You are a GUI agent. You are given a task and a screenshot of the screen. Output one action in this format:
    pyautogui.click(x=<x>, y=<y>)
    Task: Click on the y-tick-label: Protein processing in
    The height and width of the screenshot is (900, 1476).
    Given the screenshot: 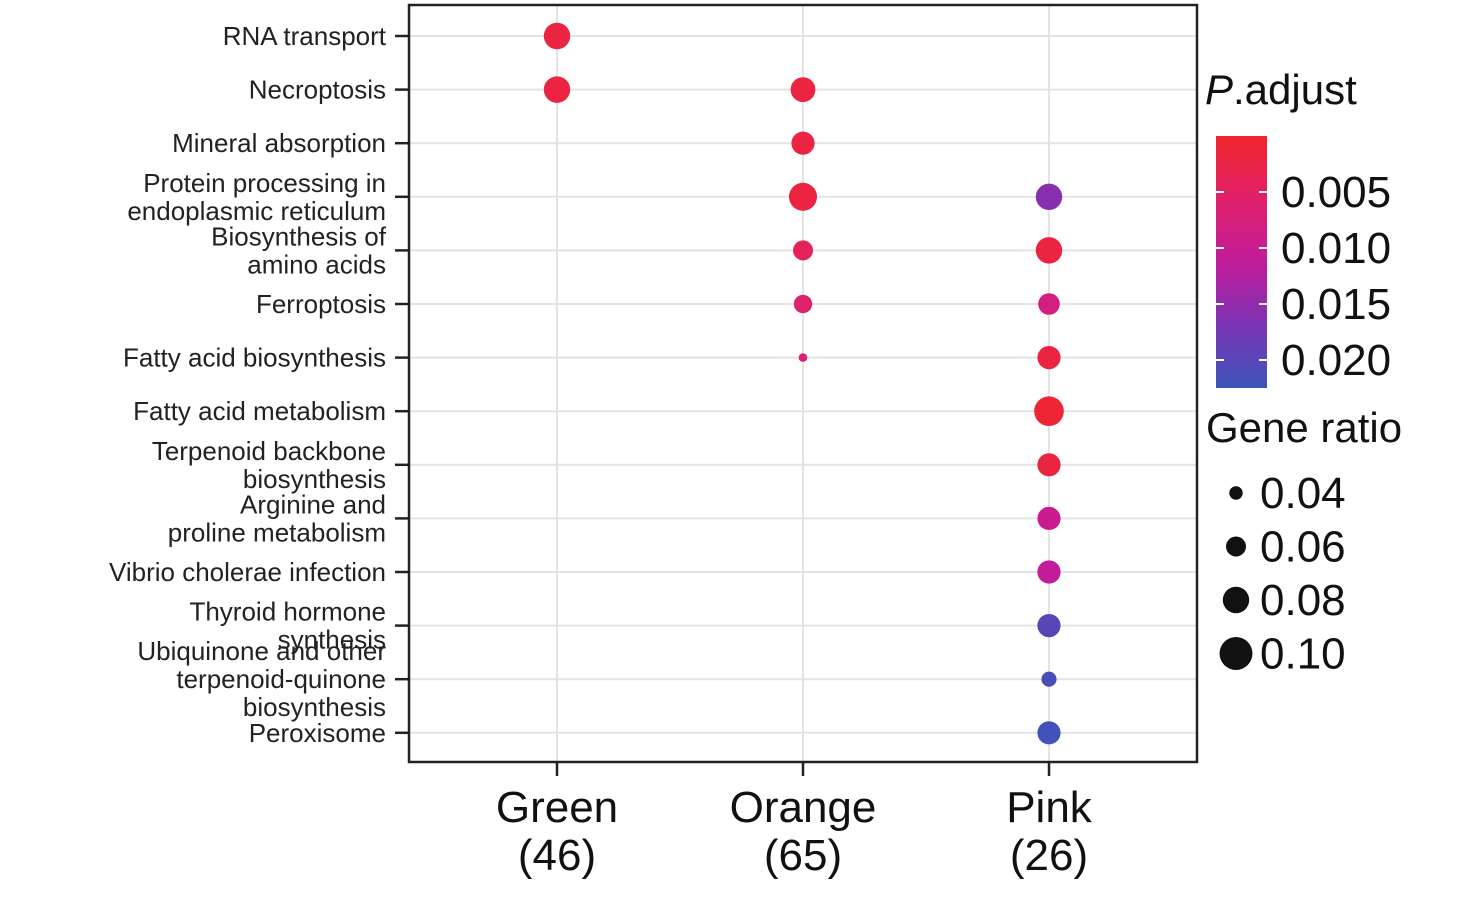 What is the action you would take?
    pyautogui.click(x=264, y=183)
    